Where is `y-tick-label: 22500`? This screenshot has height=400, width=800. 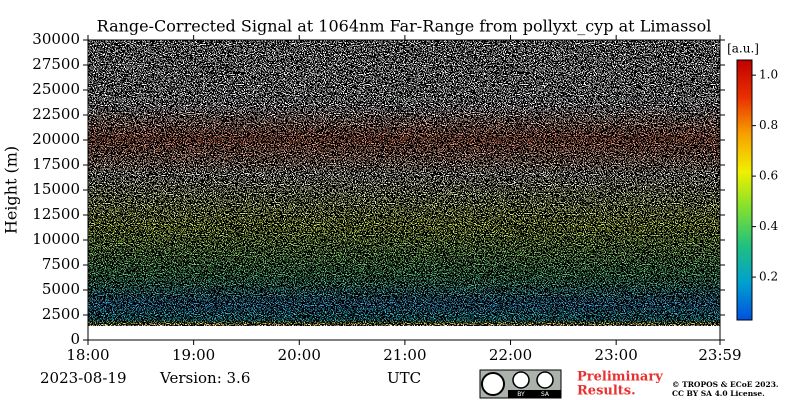
y-tick-label: 22500 is located at coordinates (56, 114).